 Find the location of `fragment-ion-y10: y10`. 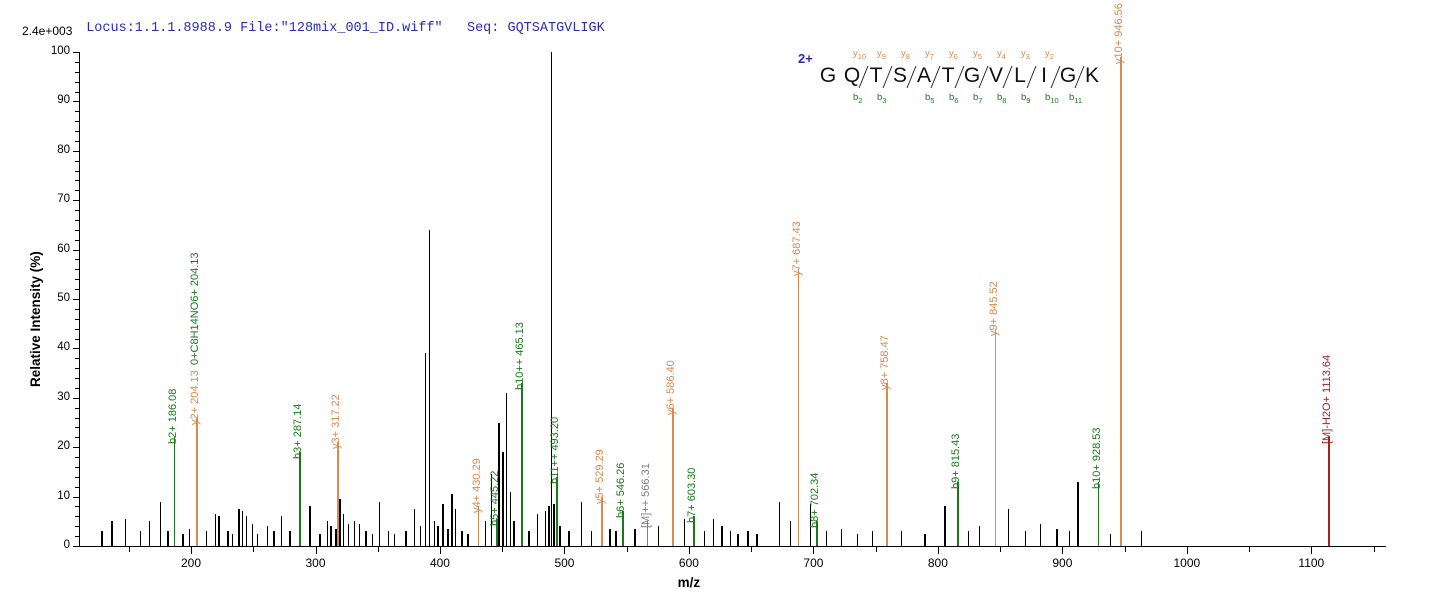

fragment-ion-y10: y10 is located at coordinates (860, 54).